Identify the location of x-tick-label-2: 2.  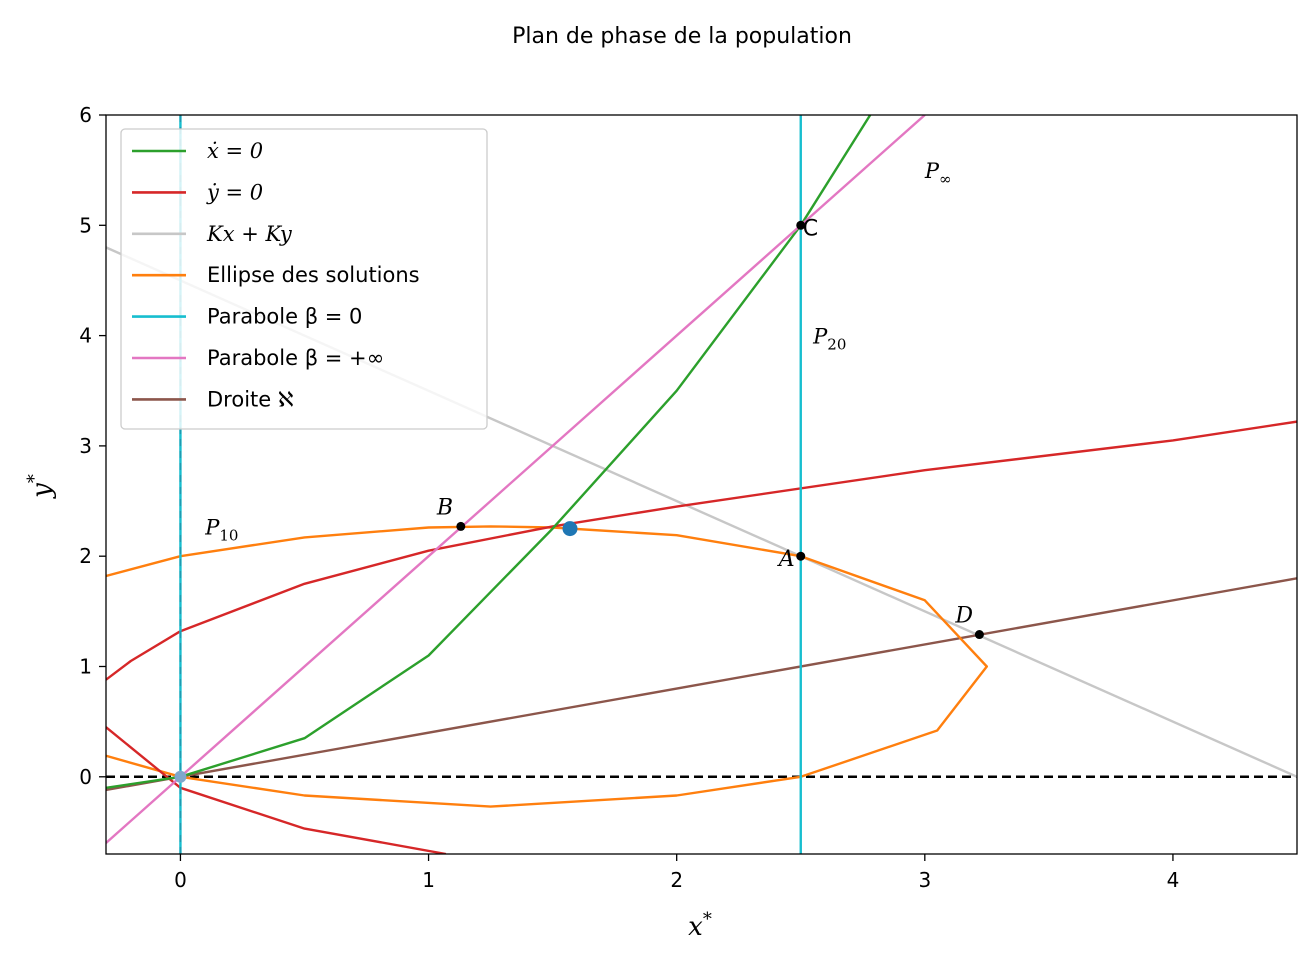
(676, 880).